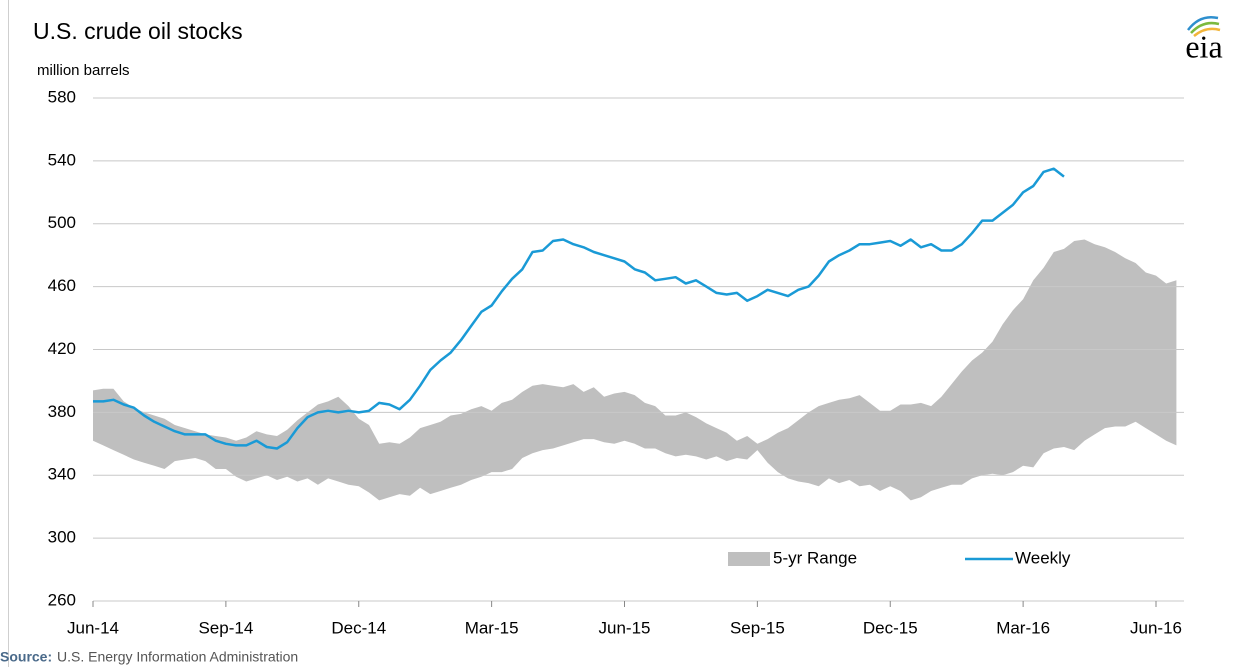 The width and height of the screenshot is (1244, 672). I want to click on x-tick-label: Jun-16, so click(1156, 627).